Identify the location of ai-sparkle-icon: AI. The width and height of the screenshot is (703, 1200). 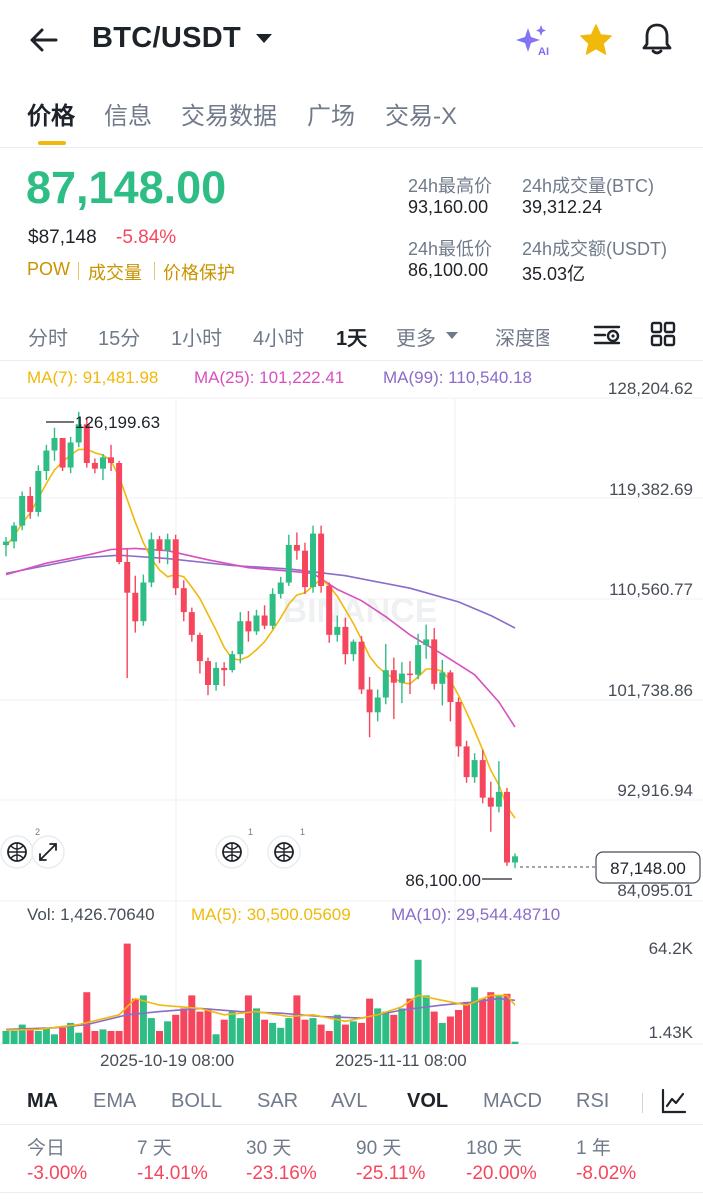
(534, 40).